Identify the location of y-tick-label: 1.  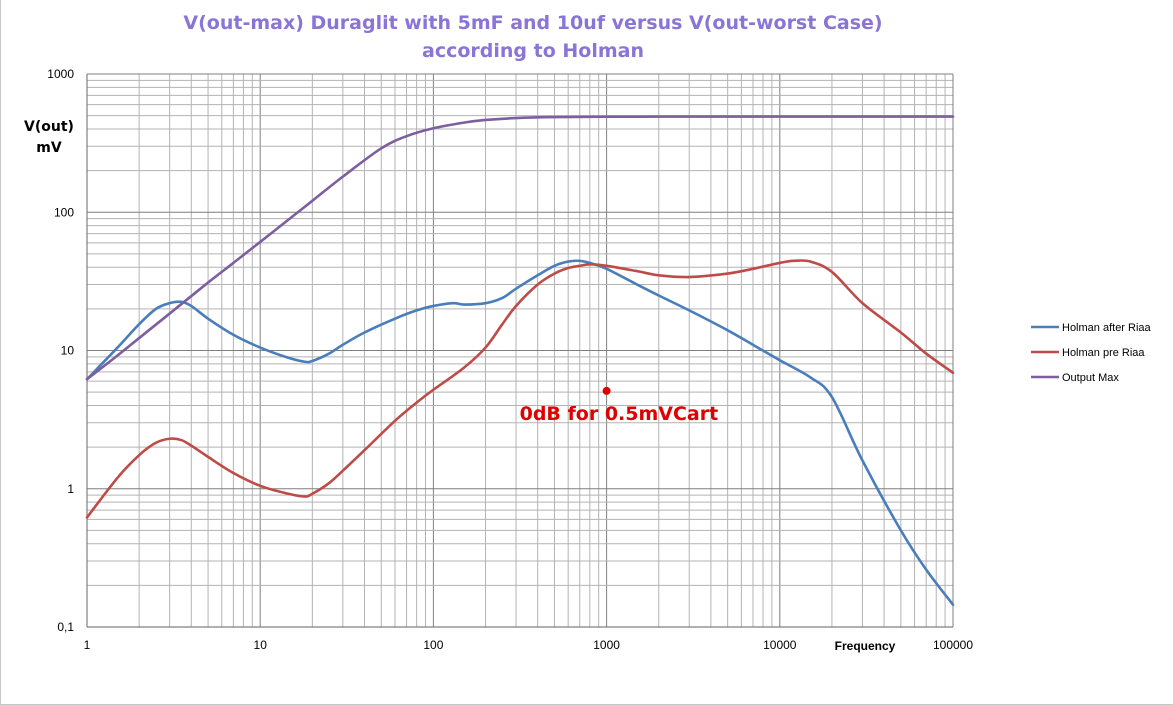
(70, 489).